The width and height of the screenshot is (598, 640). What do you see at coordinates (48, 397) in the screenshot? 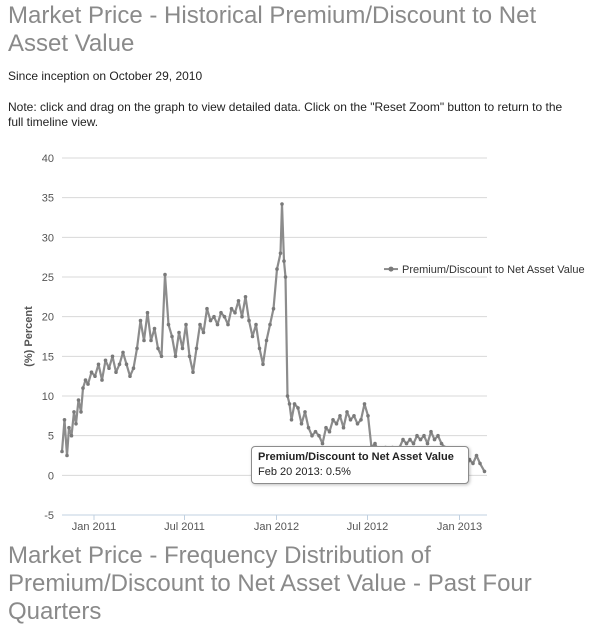
I see `y-tick-label: 10` at bounding box center [48, 397].